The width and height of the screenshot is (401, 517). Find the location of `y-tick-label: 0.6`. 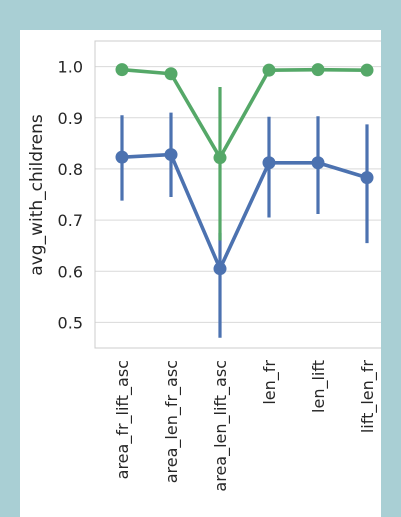

y-tick-label: 0.6 is located at coordinates (70, 271).